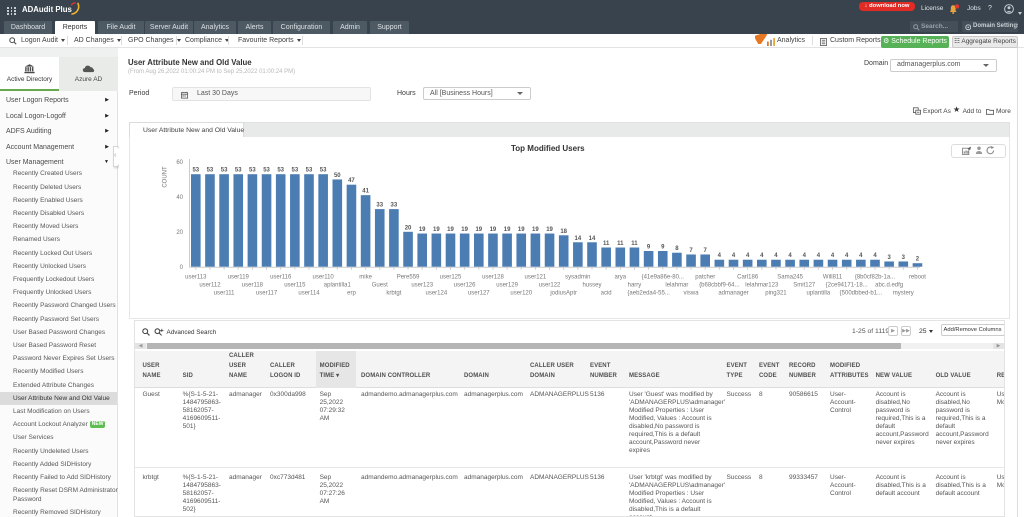  What do you see at coordinates (917, 278) in the screenshot?
I see `svg-text: reboot` at bounding box center [917, 278].